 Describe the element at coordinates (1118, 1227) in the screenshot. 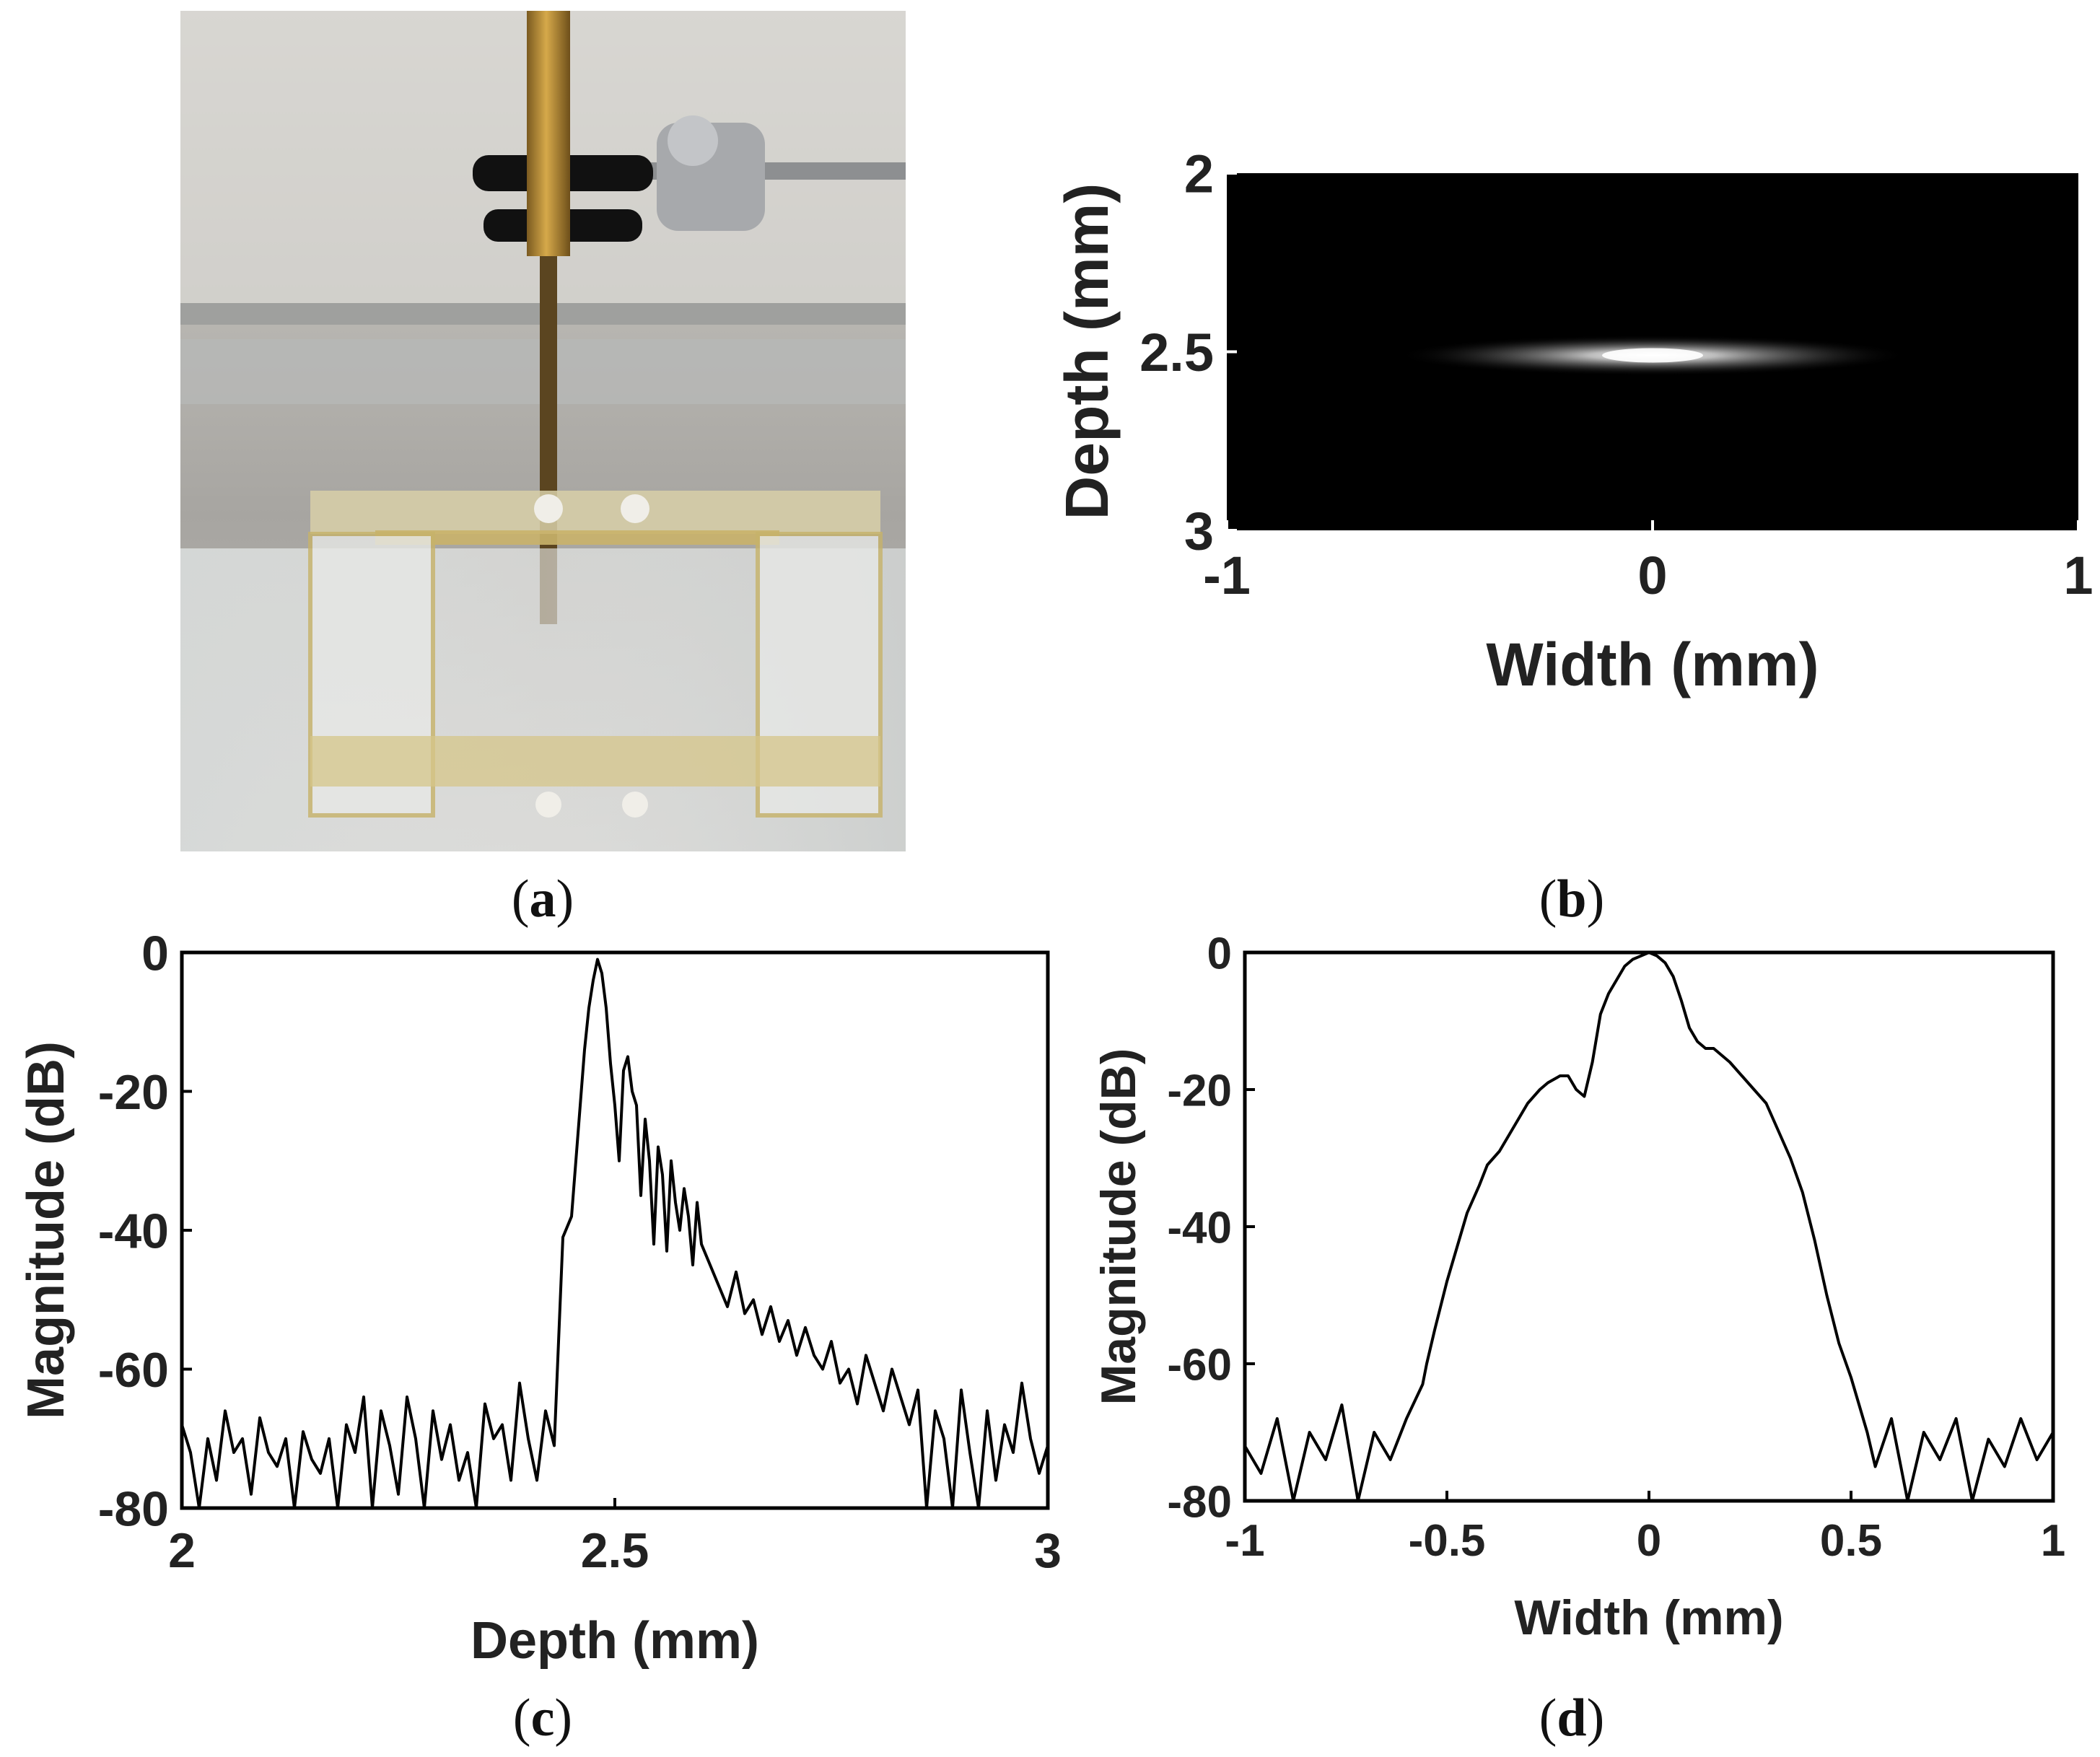

I see `axis-label-d-y: Magnitude (dB)` at that location.